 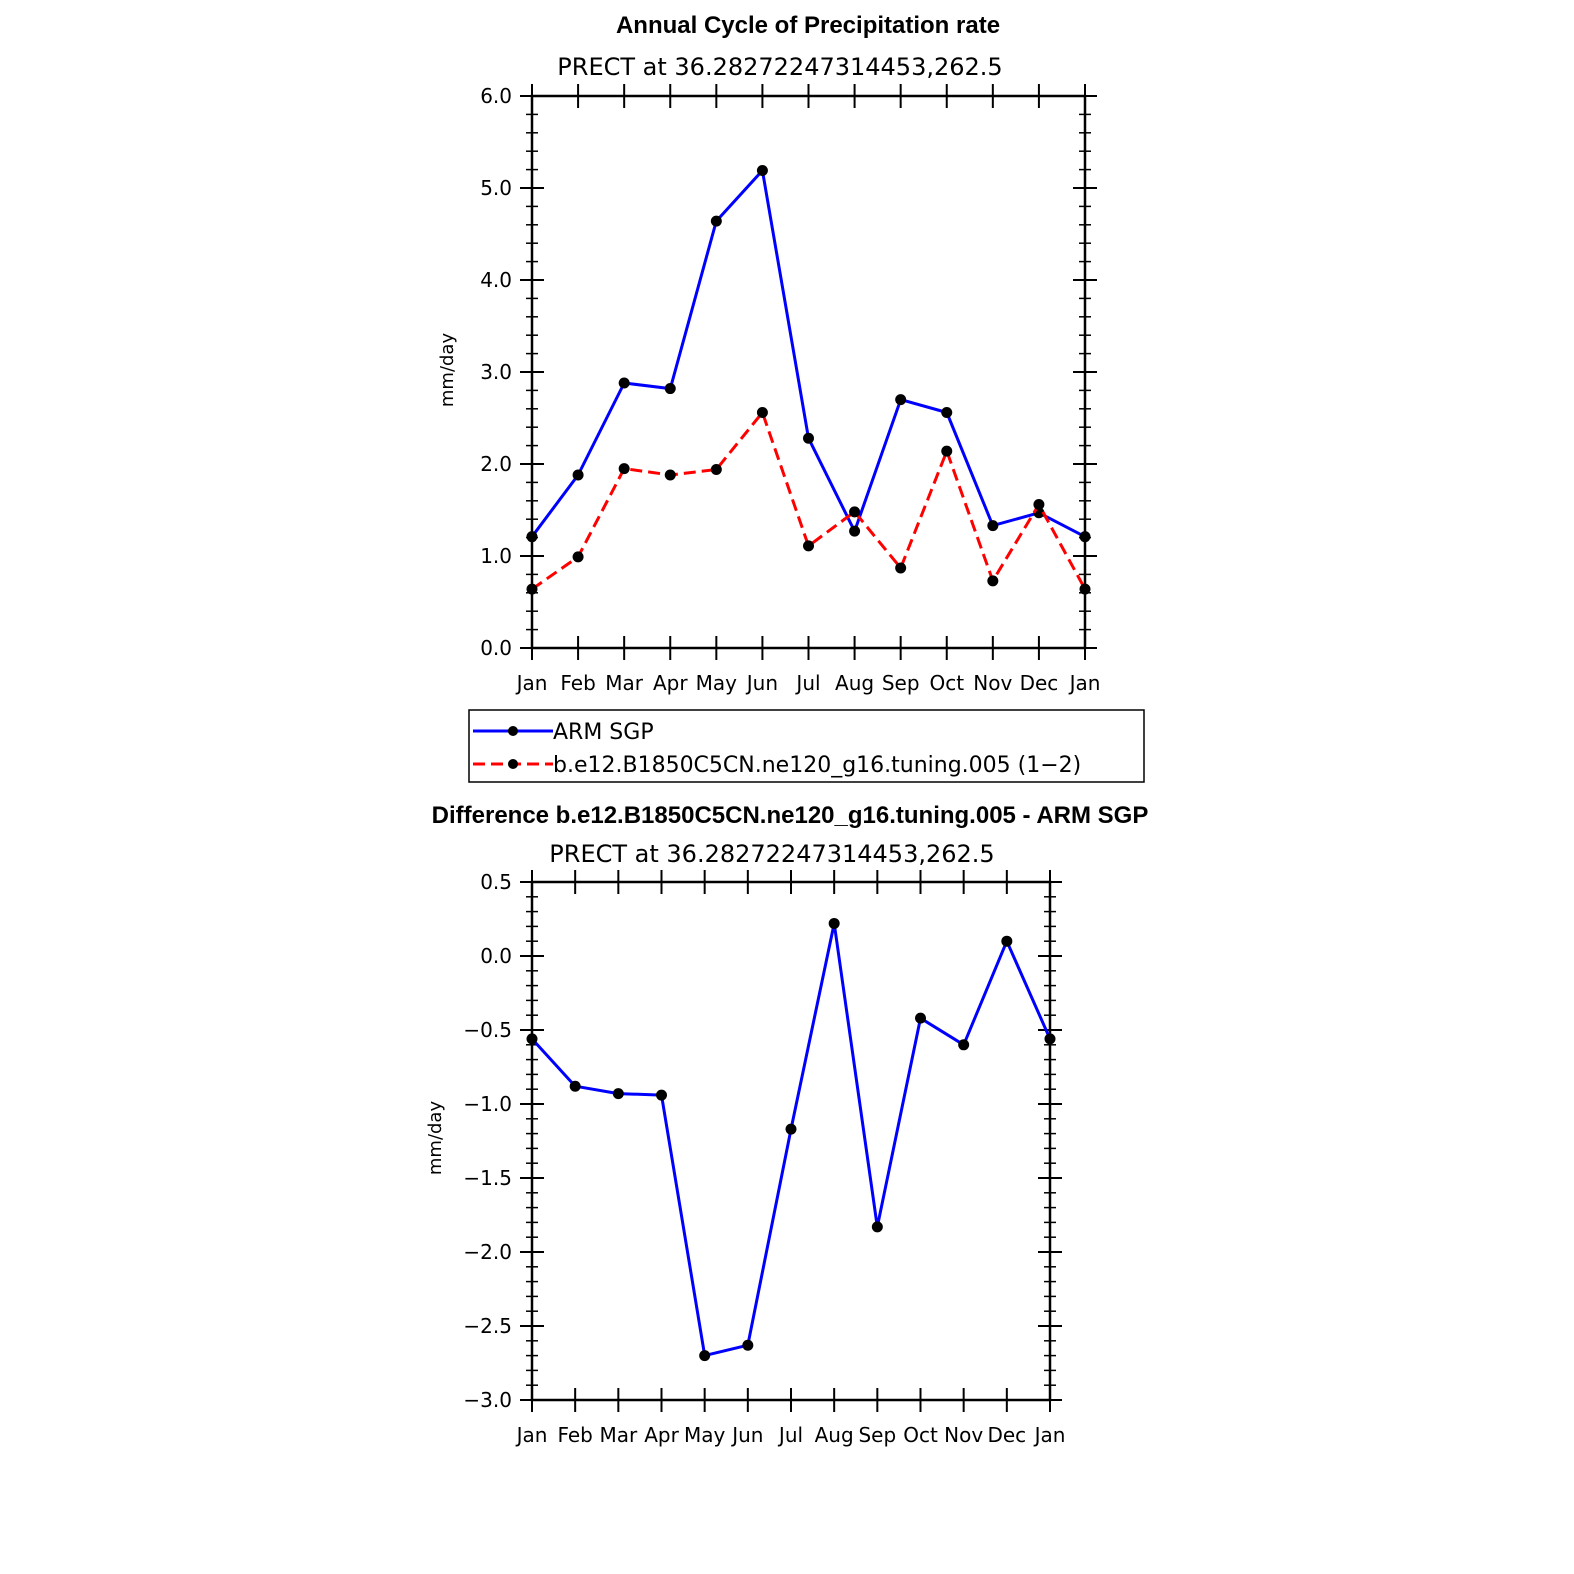 What do you see at coordinates (624, 683) in the screenshot?
I see `top-xtick-label: Mar` at bounding box center [624, 683].